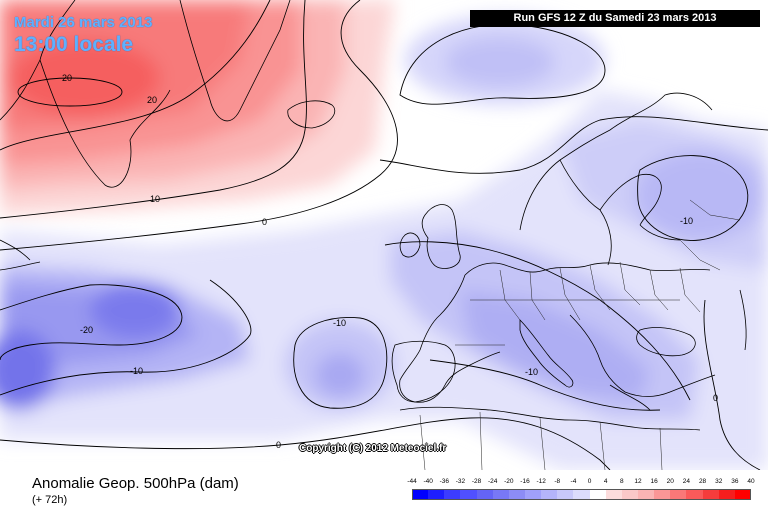 This screenshot has height=512, width=768. Describe the element at coordinates (412, 481) in the screenshot. I see `legend-tick-label: -44` at that location.